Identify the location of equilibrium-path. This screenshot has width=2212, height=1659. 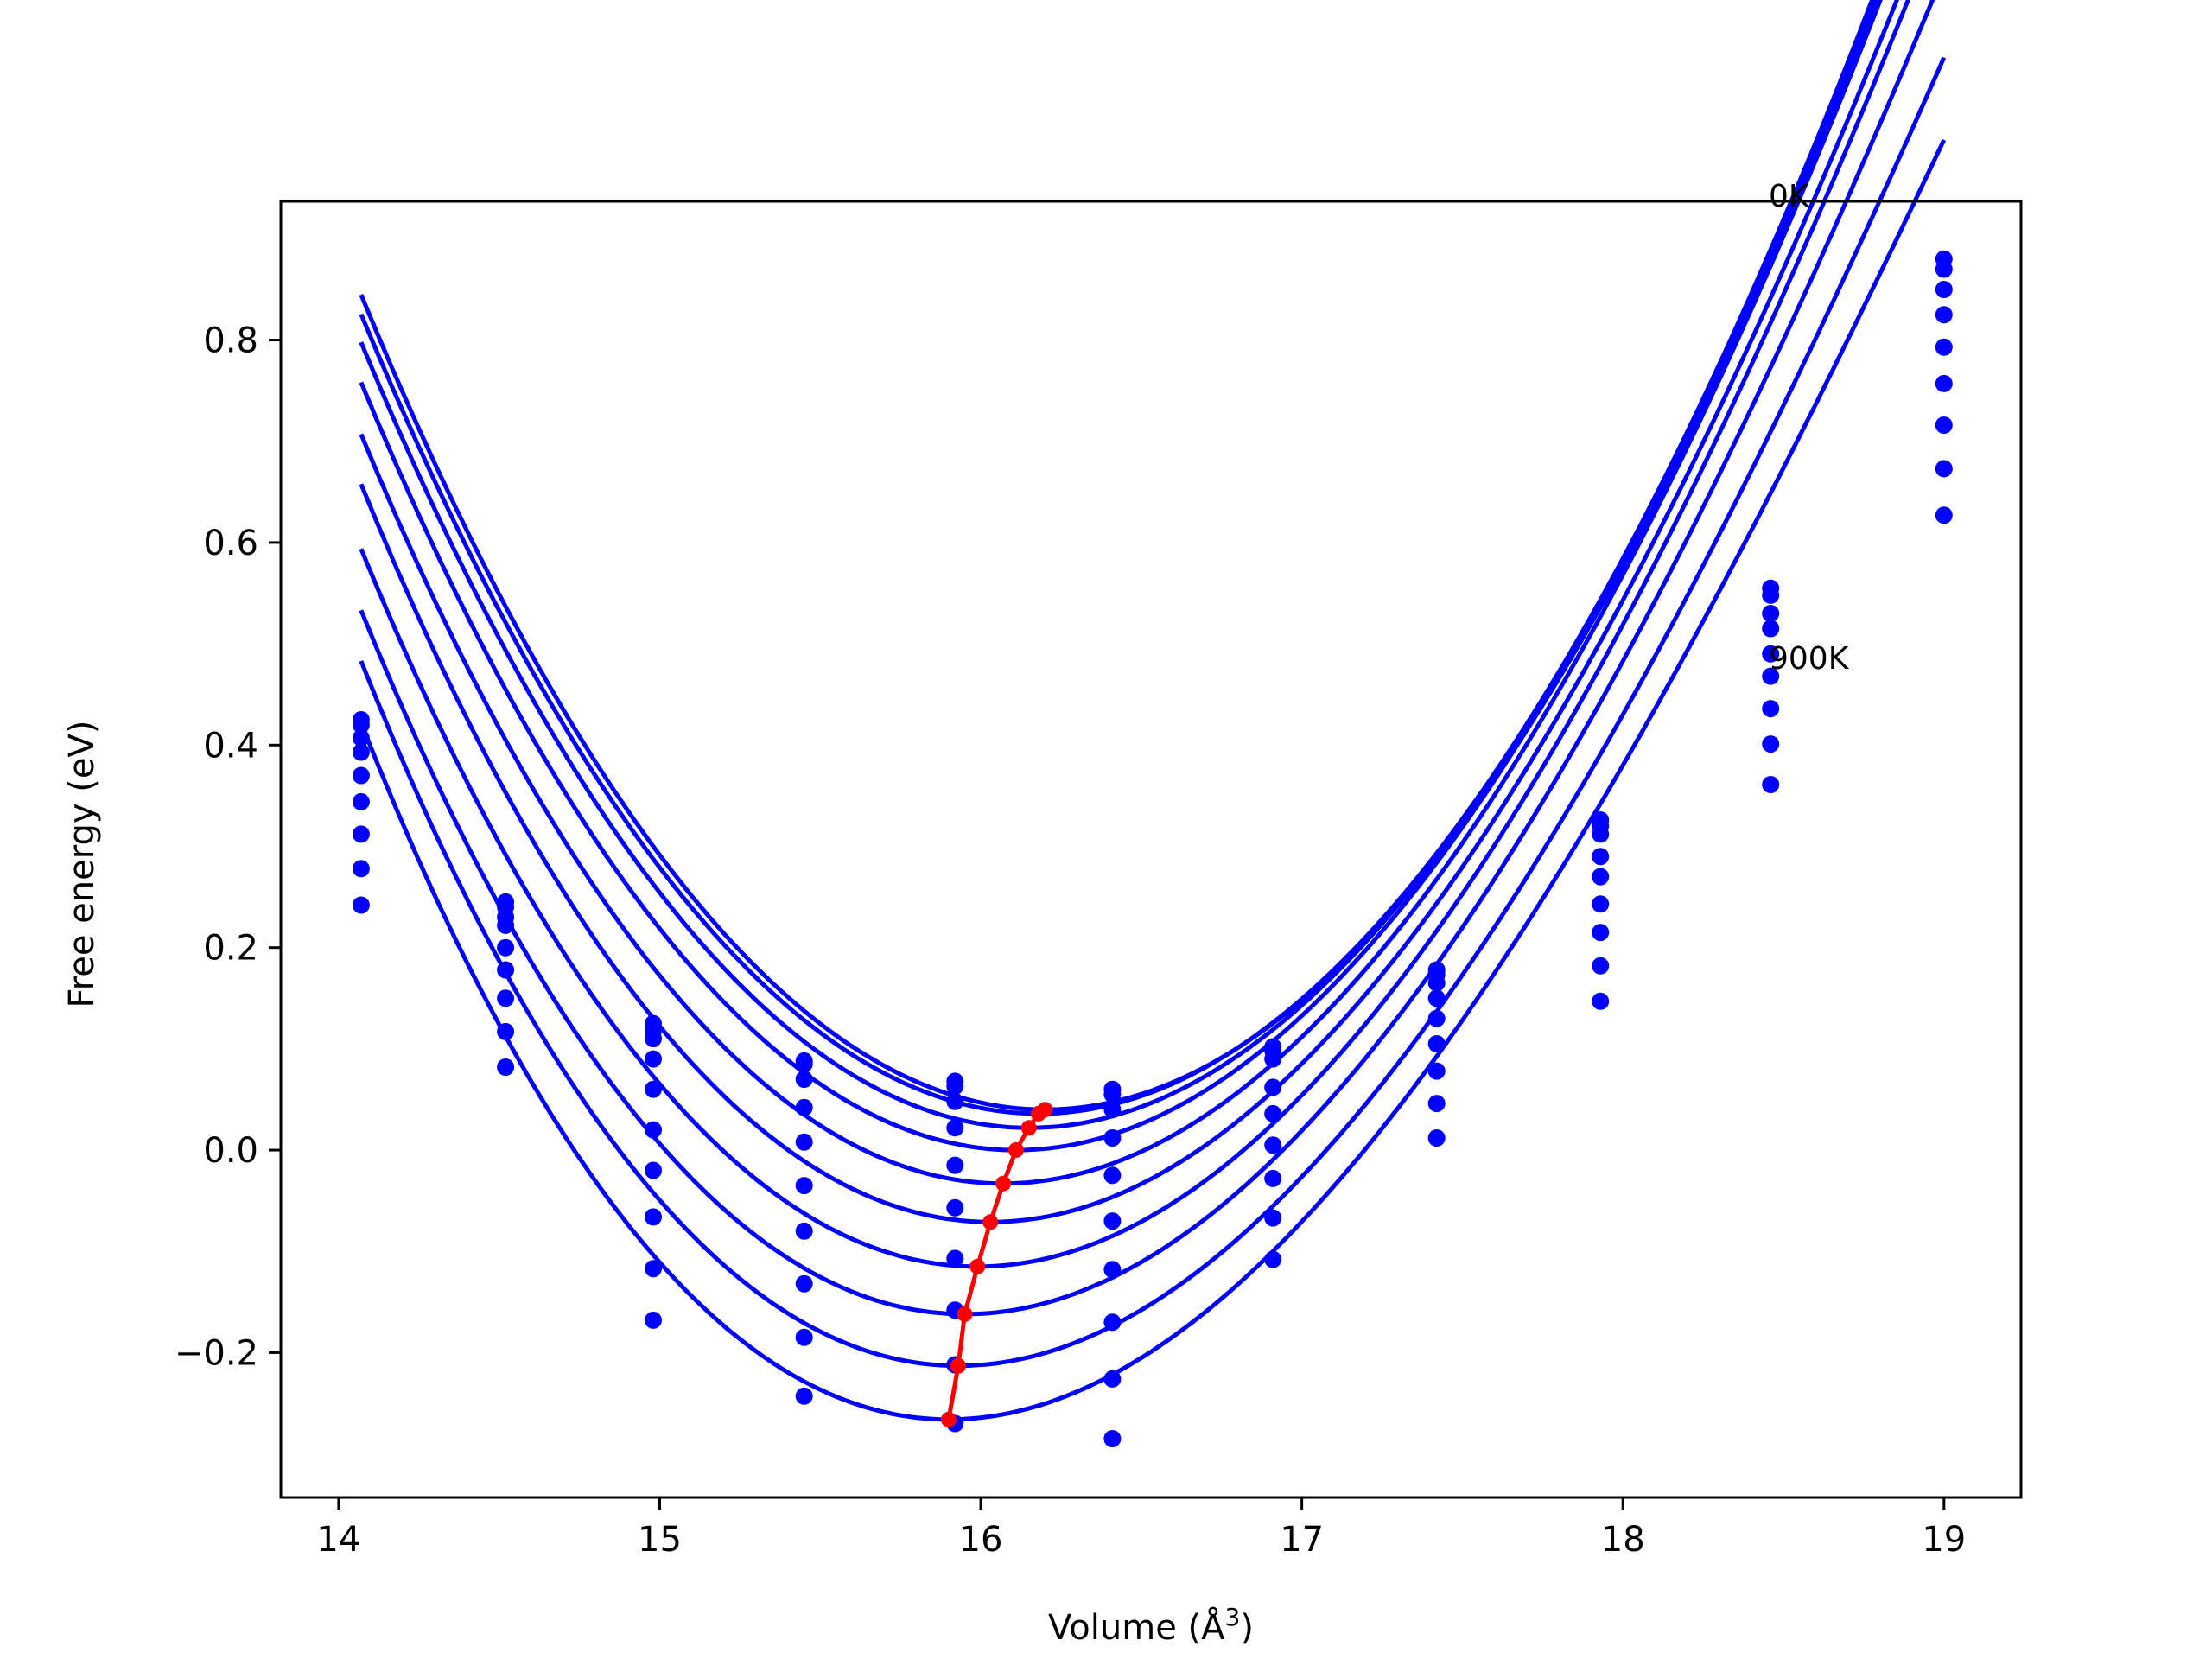
(996, 1264).